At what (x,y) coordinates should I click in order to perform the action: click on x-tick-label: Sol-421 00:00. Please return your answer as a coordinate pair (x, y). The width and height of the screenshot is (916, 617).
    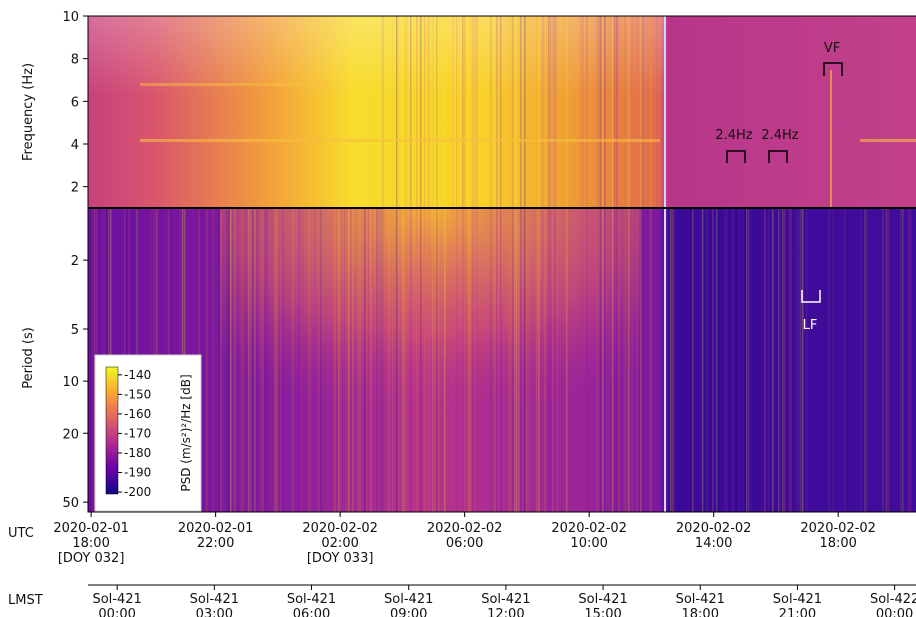
    Looking at the image, I should click on (117, 604).